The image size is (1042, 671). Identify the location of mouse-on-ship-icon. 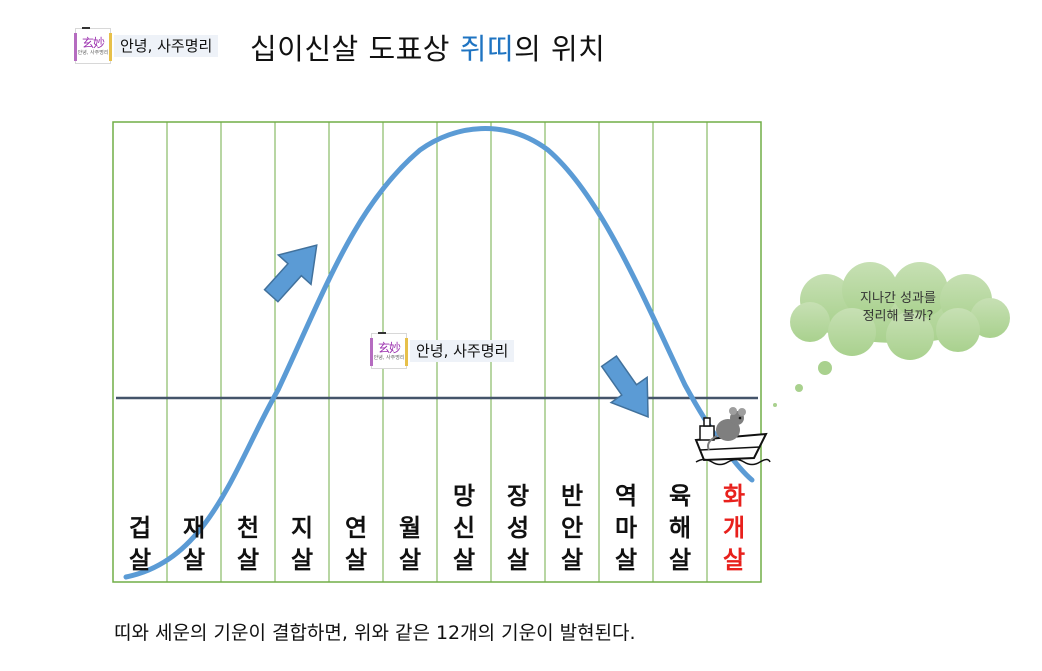
(732, 436).